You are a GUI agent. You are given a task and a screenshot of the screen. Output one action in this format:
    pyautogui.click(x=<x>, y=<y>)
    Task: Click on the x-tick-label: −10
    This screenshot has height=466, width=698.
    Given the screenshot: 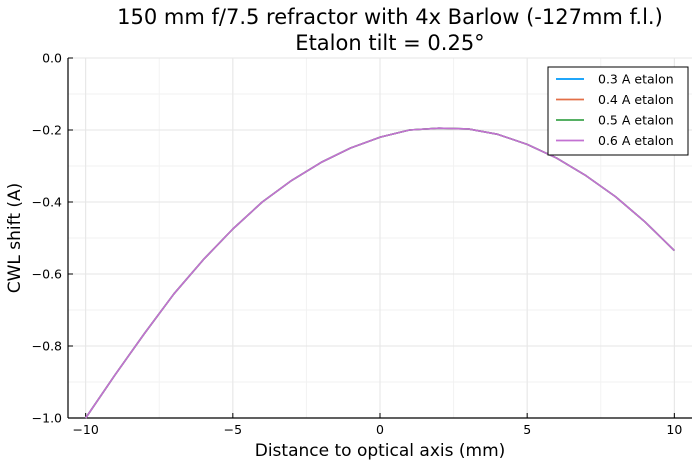 What is the action you would take?
    pyautogui.click(x=85, y=429)
    